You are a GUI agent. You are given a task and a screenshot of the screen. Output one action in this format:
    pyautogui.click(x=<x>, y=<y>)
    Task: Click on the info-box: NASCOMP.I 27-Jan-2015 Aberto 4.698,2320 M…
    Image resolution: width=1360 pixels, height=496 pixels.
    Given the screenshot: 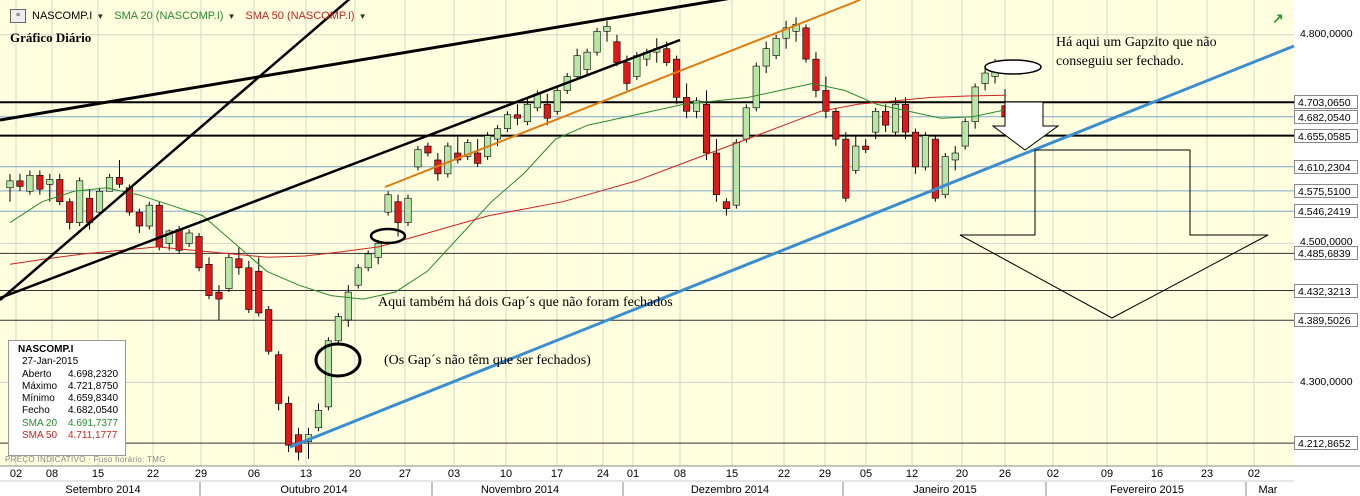 What is the action you would take?
    pyautogui.click(x=67, y=398)
    